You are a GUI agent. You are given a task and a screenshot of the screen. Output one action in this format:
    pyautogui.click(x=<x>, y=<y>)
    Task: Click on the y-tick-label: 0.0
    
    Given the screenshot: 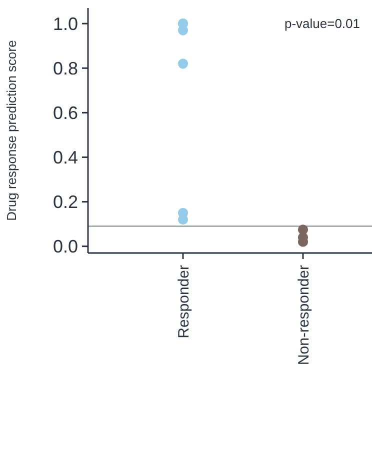 What is the action you would take?
    pyautogui.click(x=65, y=246)
    